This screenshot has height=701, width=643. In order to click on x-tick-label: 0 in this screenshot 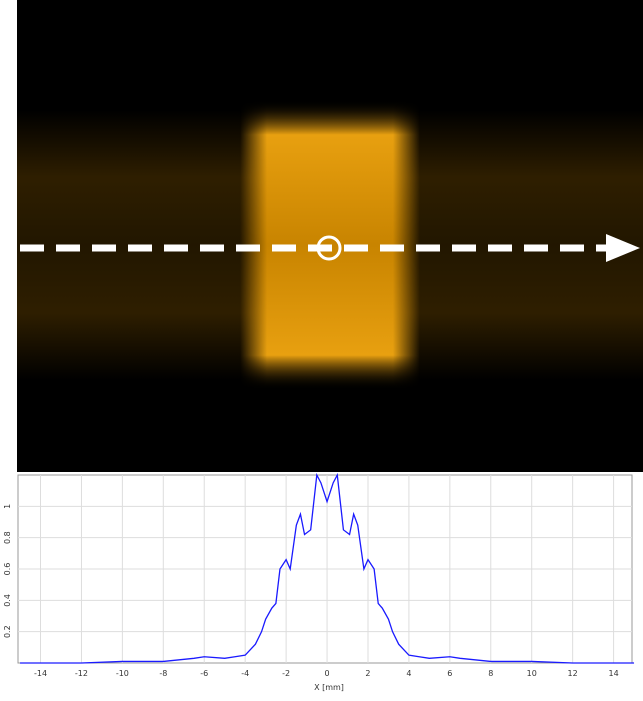, I will do `click(326, 673)`.